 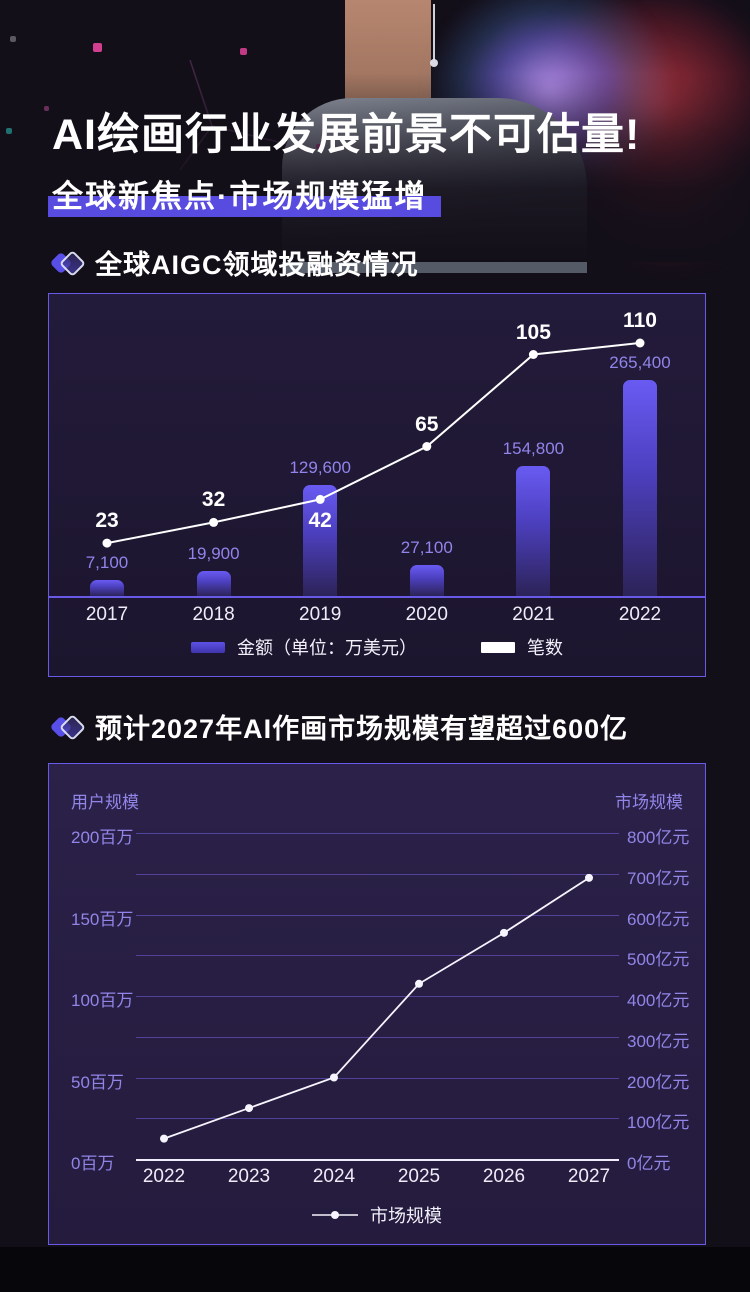 I want to click on amount-legend-label: 金额（单位：万美元）, so click(x=327, y=648).